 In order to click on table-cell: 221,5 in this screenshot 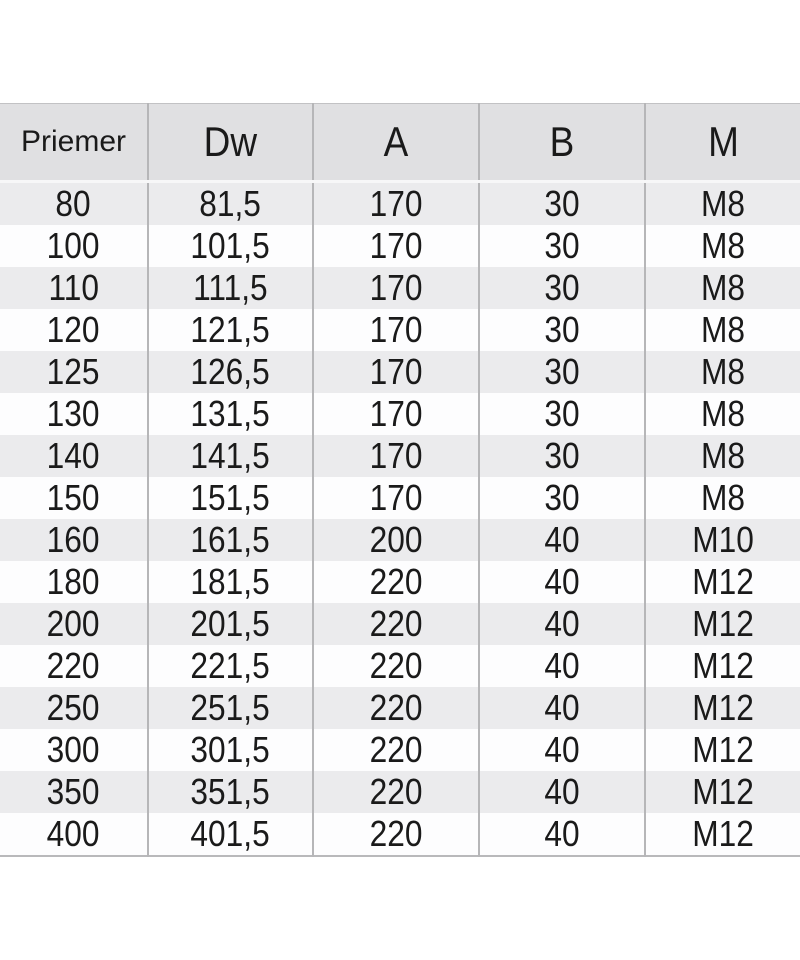, I will do `click(230, 666)`.